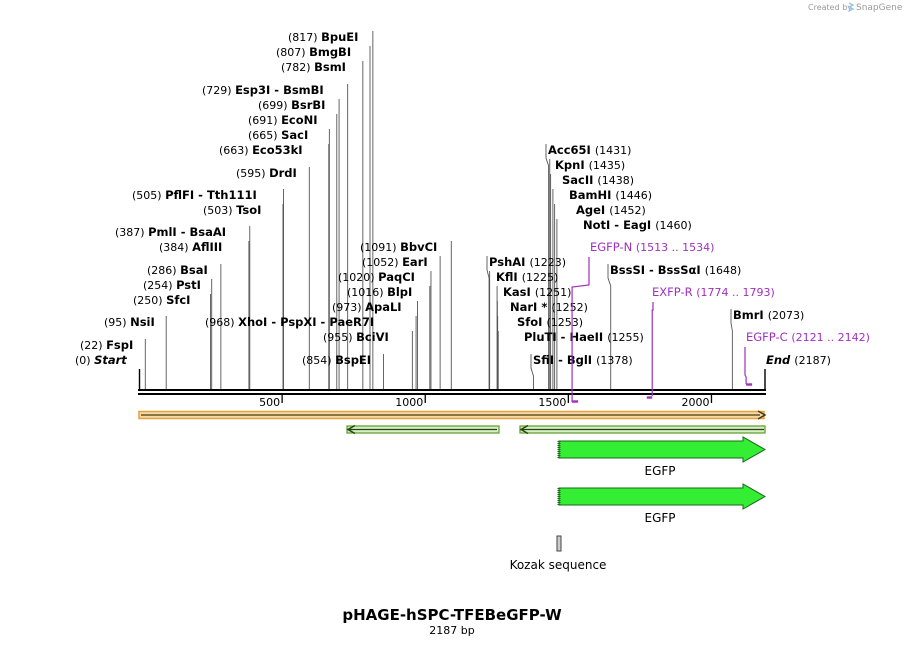 The image size is (905, 646). I want to click on site-label: KpnI (1435), so click(590, 165).